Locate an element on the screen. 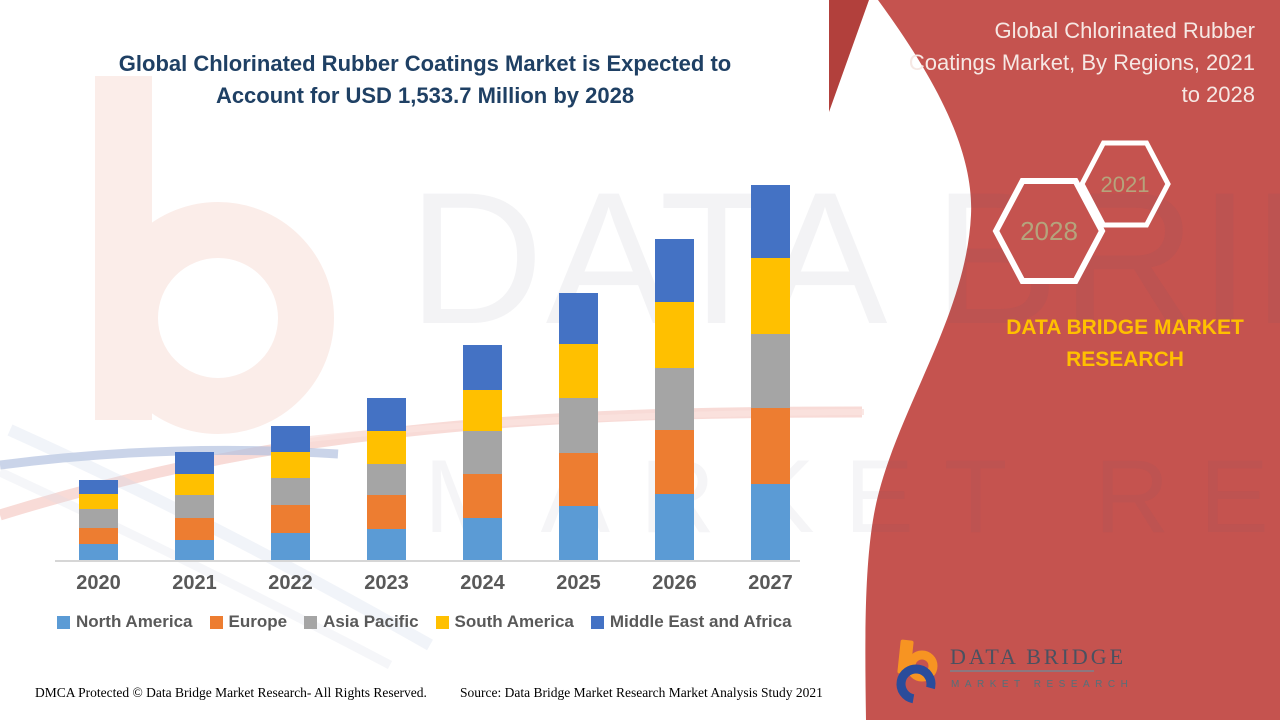 Image resolution: width=1280 pixels, height=720 pixels. legend-item: Europe is located at coordinates (248, 622).